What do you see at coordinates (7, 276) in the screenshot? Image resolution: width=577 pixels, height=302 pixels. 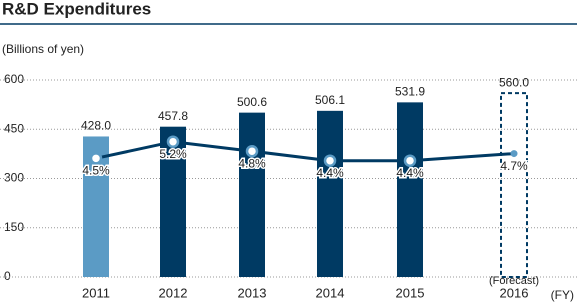 I see `y-tick-label: 0` at bounding box center [7, 276].